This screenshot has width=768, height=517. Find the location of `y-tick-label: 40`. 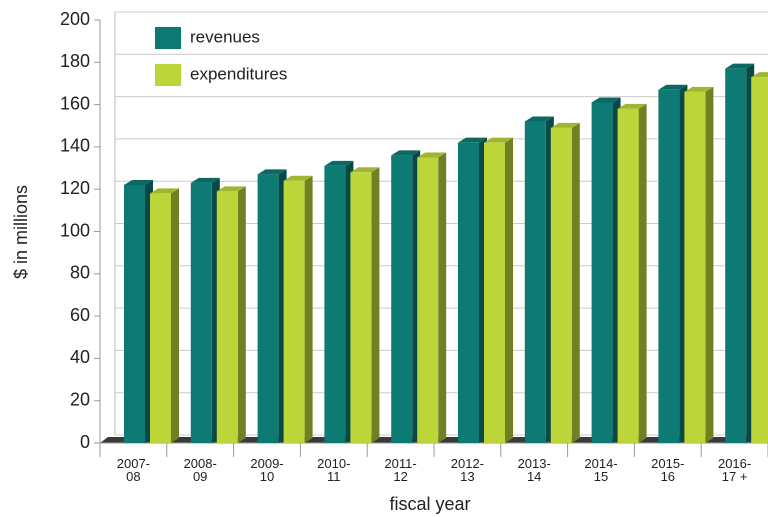

y-tick-label: 40 is located at coordinates (80, 357).